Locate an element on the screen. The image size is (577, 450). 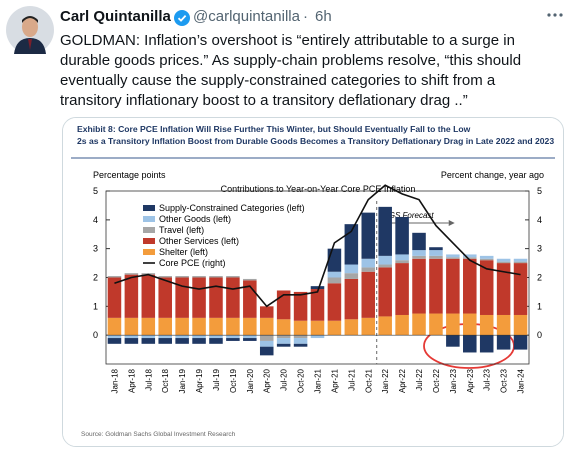
author-name: Carl Quintanilla is located at coordinates (115, 16).